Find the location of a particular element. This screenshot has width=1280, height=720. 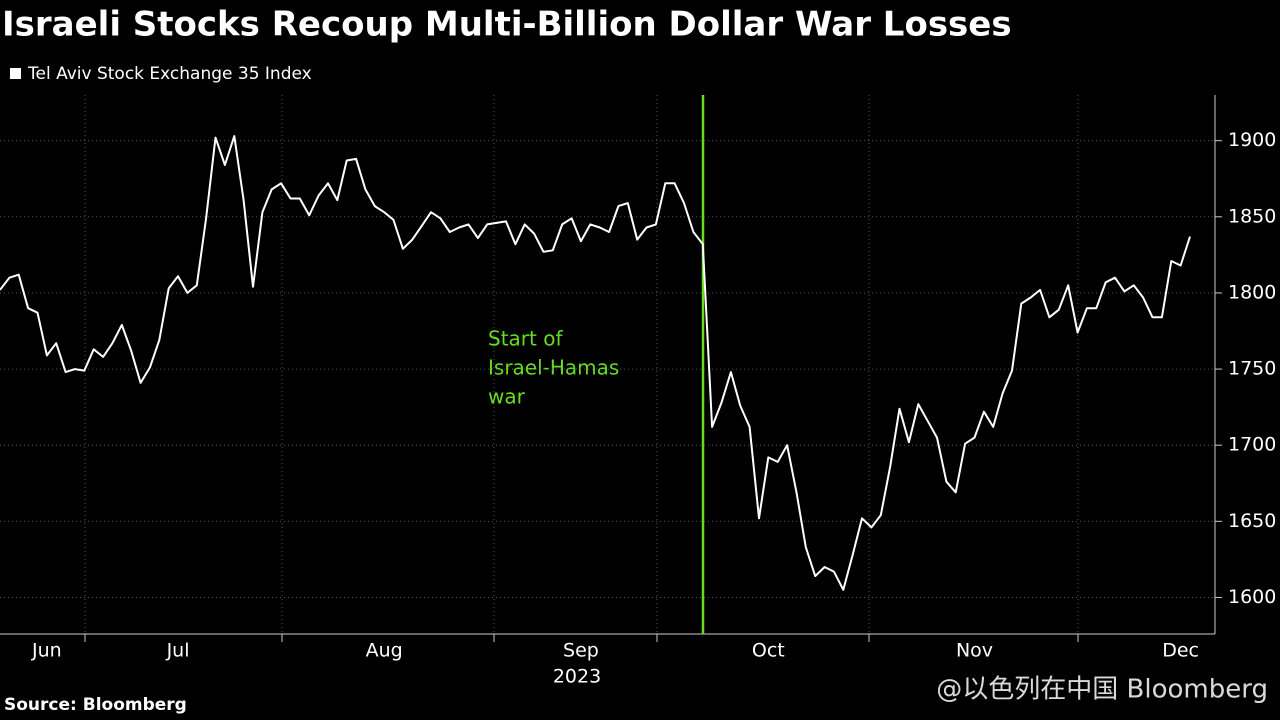

y-tick-label: 1650 is located at coordinates (1252, 521).